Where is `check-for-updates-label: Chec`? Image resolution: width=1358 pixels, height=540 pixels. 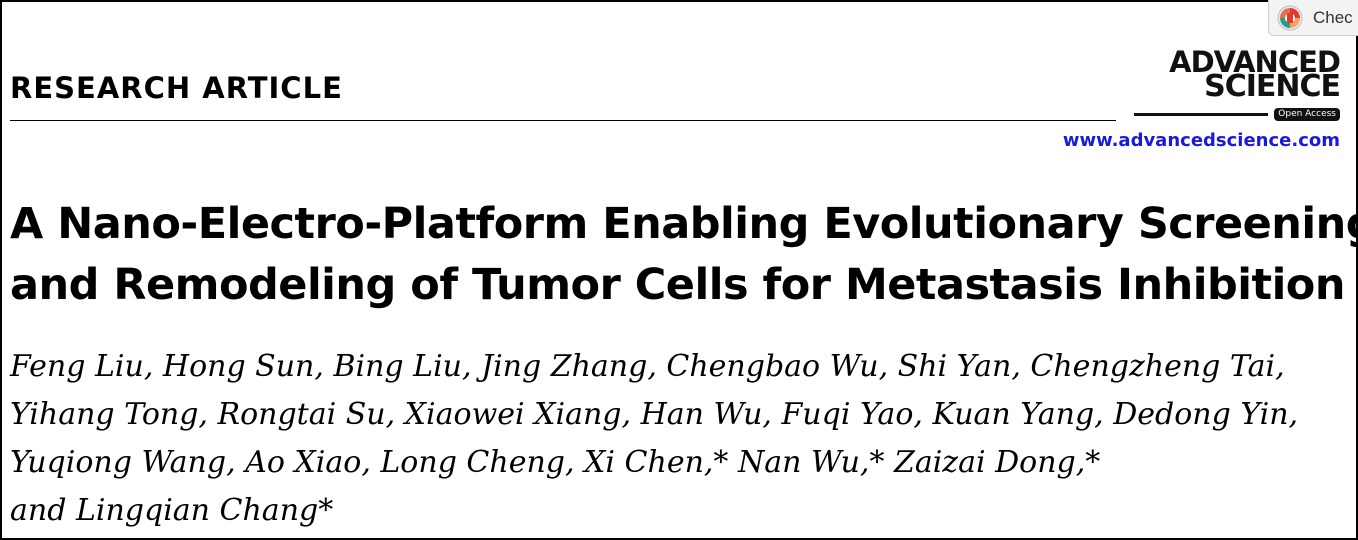 check-for-updates-label: Chec is located at coordinates (1333, 17).